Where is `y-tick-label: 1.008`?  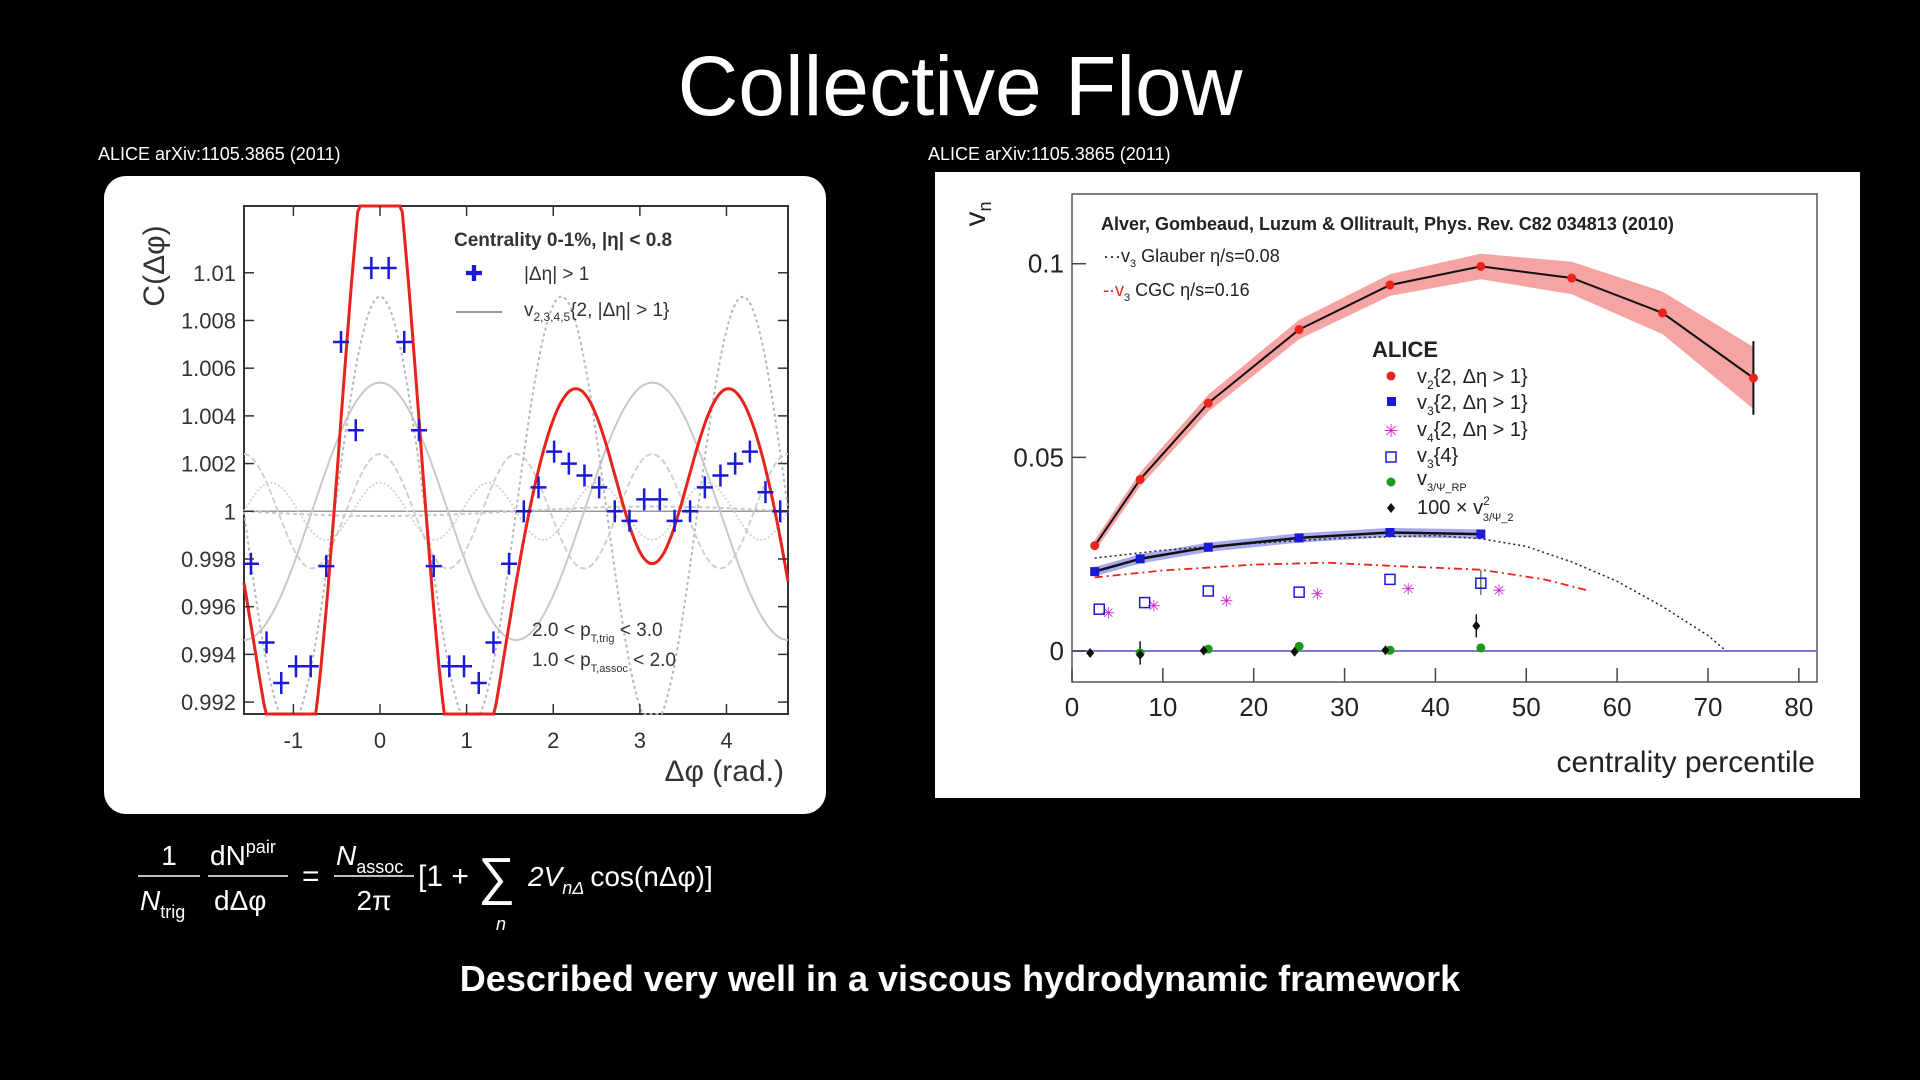
y-tick-label: 1.008 is located at coordinates (208, 320).